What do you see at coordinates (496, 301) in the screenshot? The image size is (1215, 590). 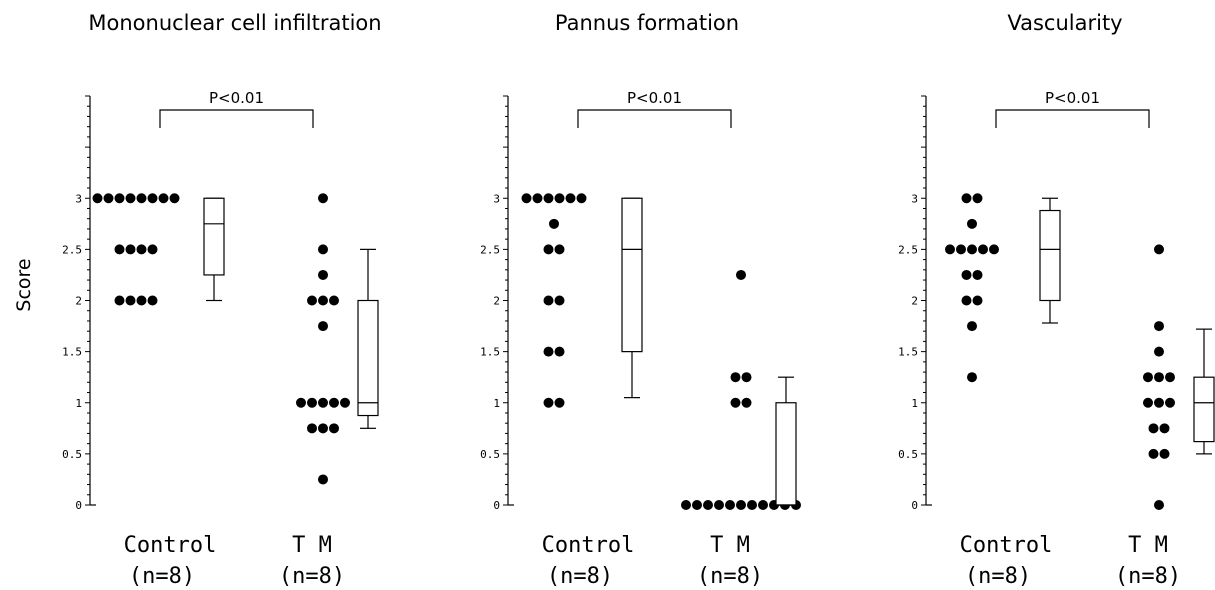 I see `tick-label: 2` at bounding box center [496, 301].